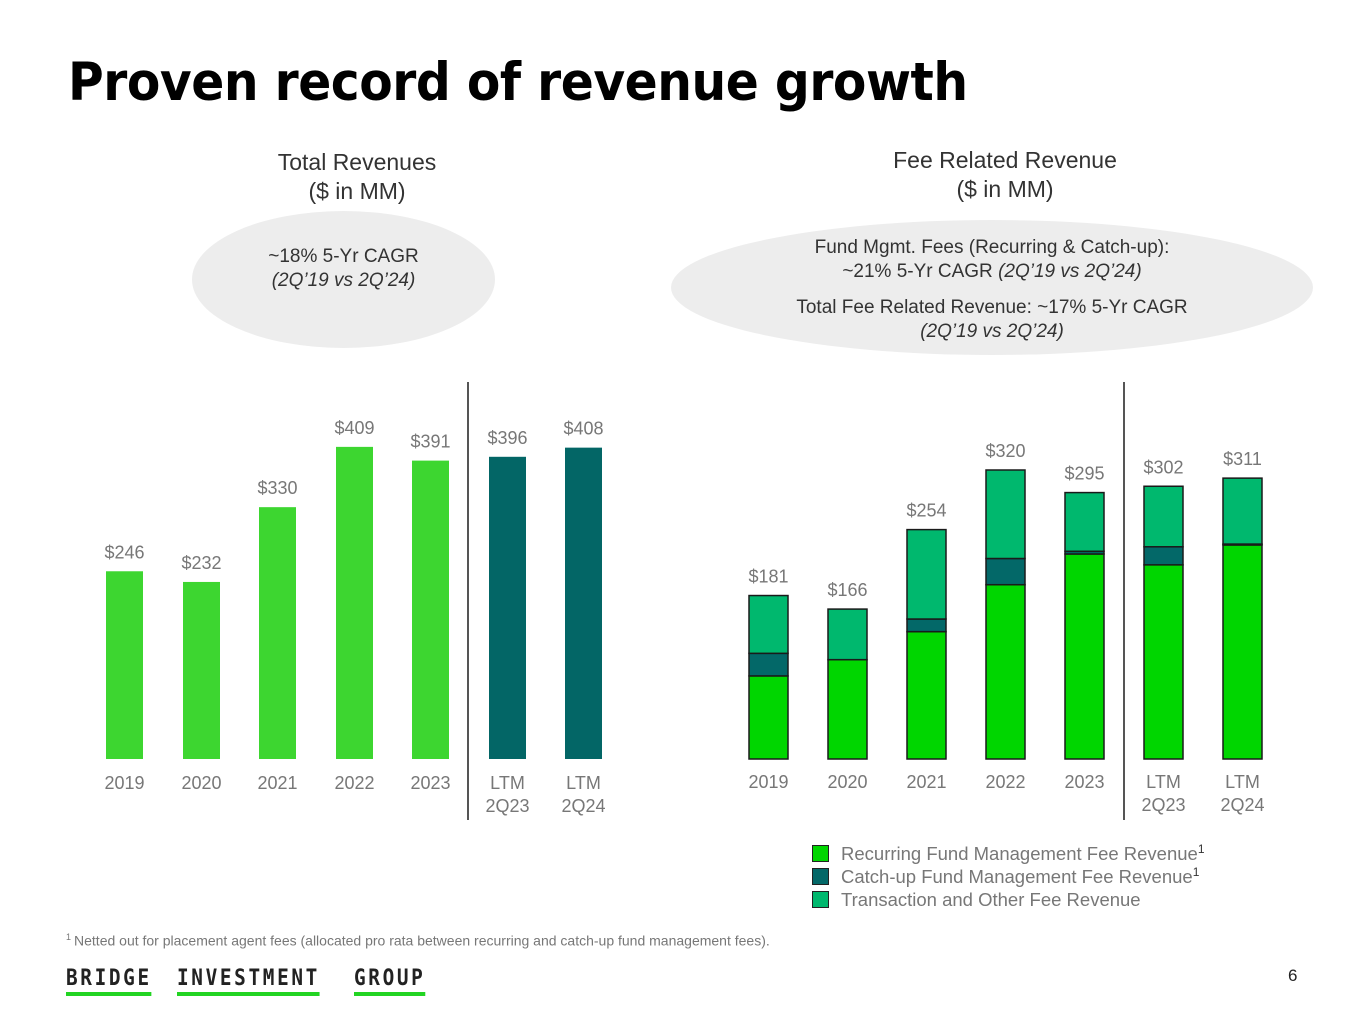 This screenshot has height=1024, width=1365. Describe the element at coordinates (109, 981) in the screenshot. I see `logo-word-bridge: BRIDGE` at that location.